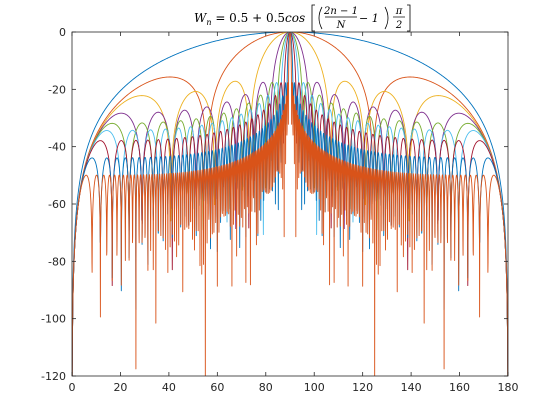  Describe the element at coordinates (120, 387) in the screenshot. I see `x-tick-label: 20` at that location.